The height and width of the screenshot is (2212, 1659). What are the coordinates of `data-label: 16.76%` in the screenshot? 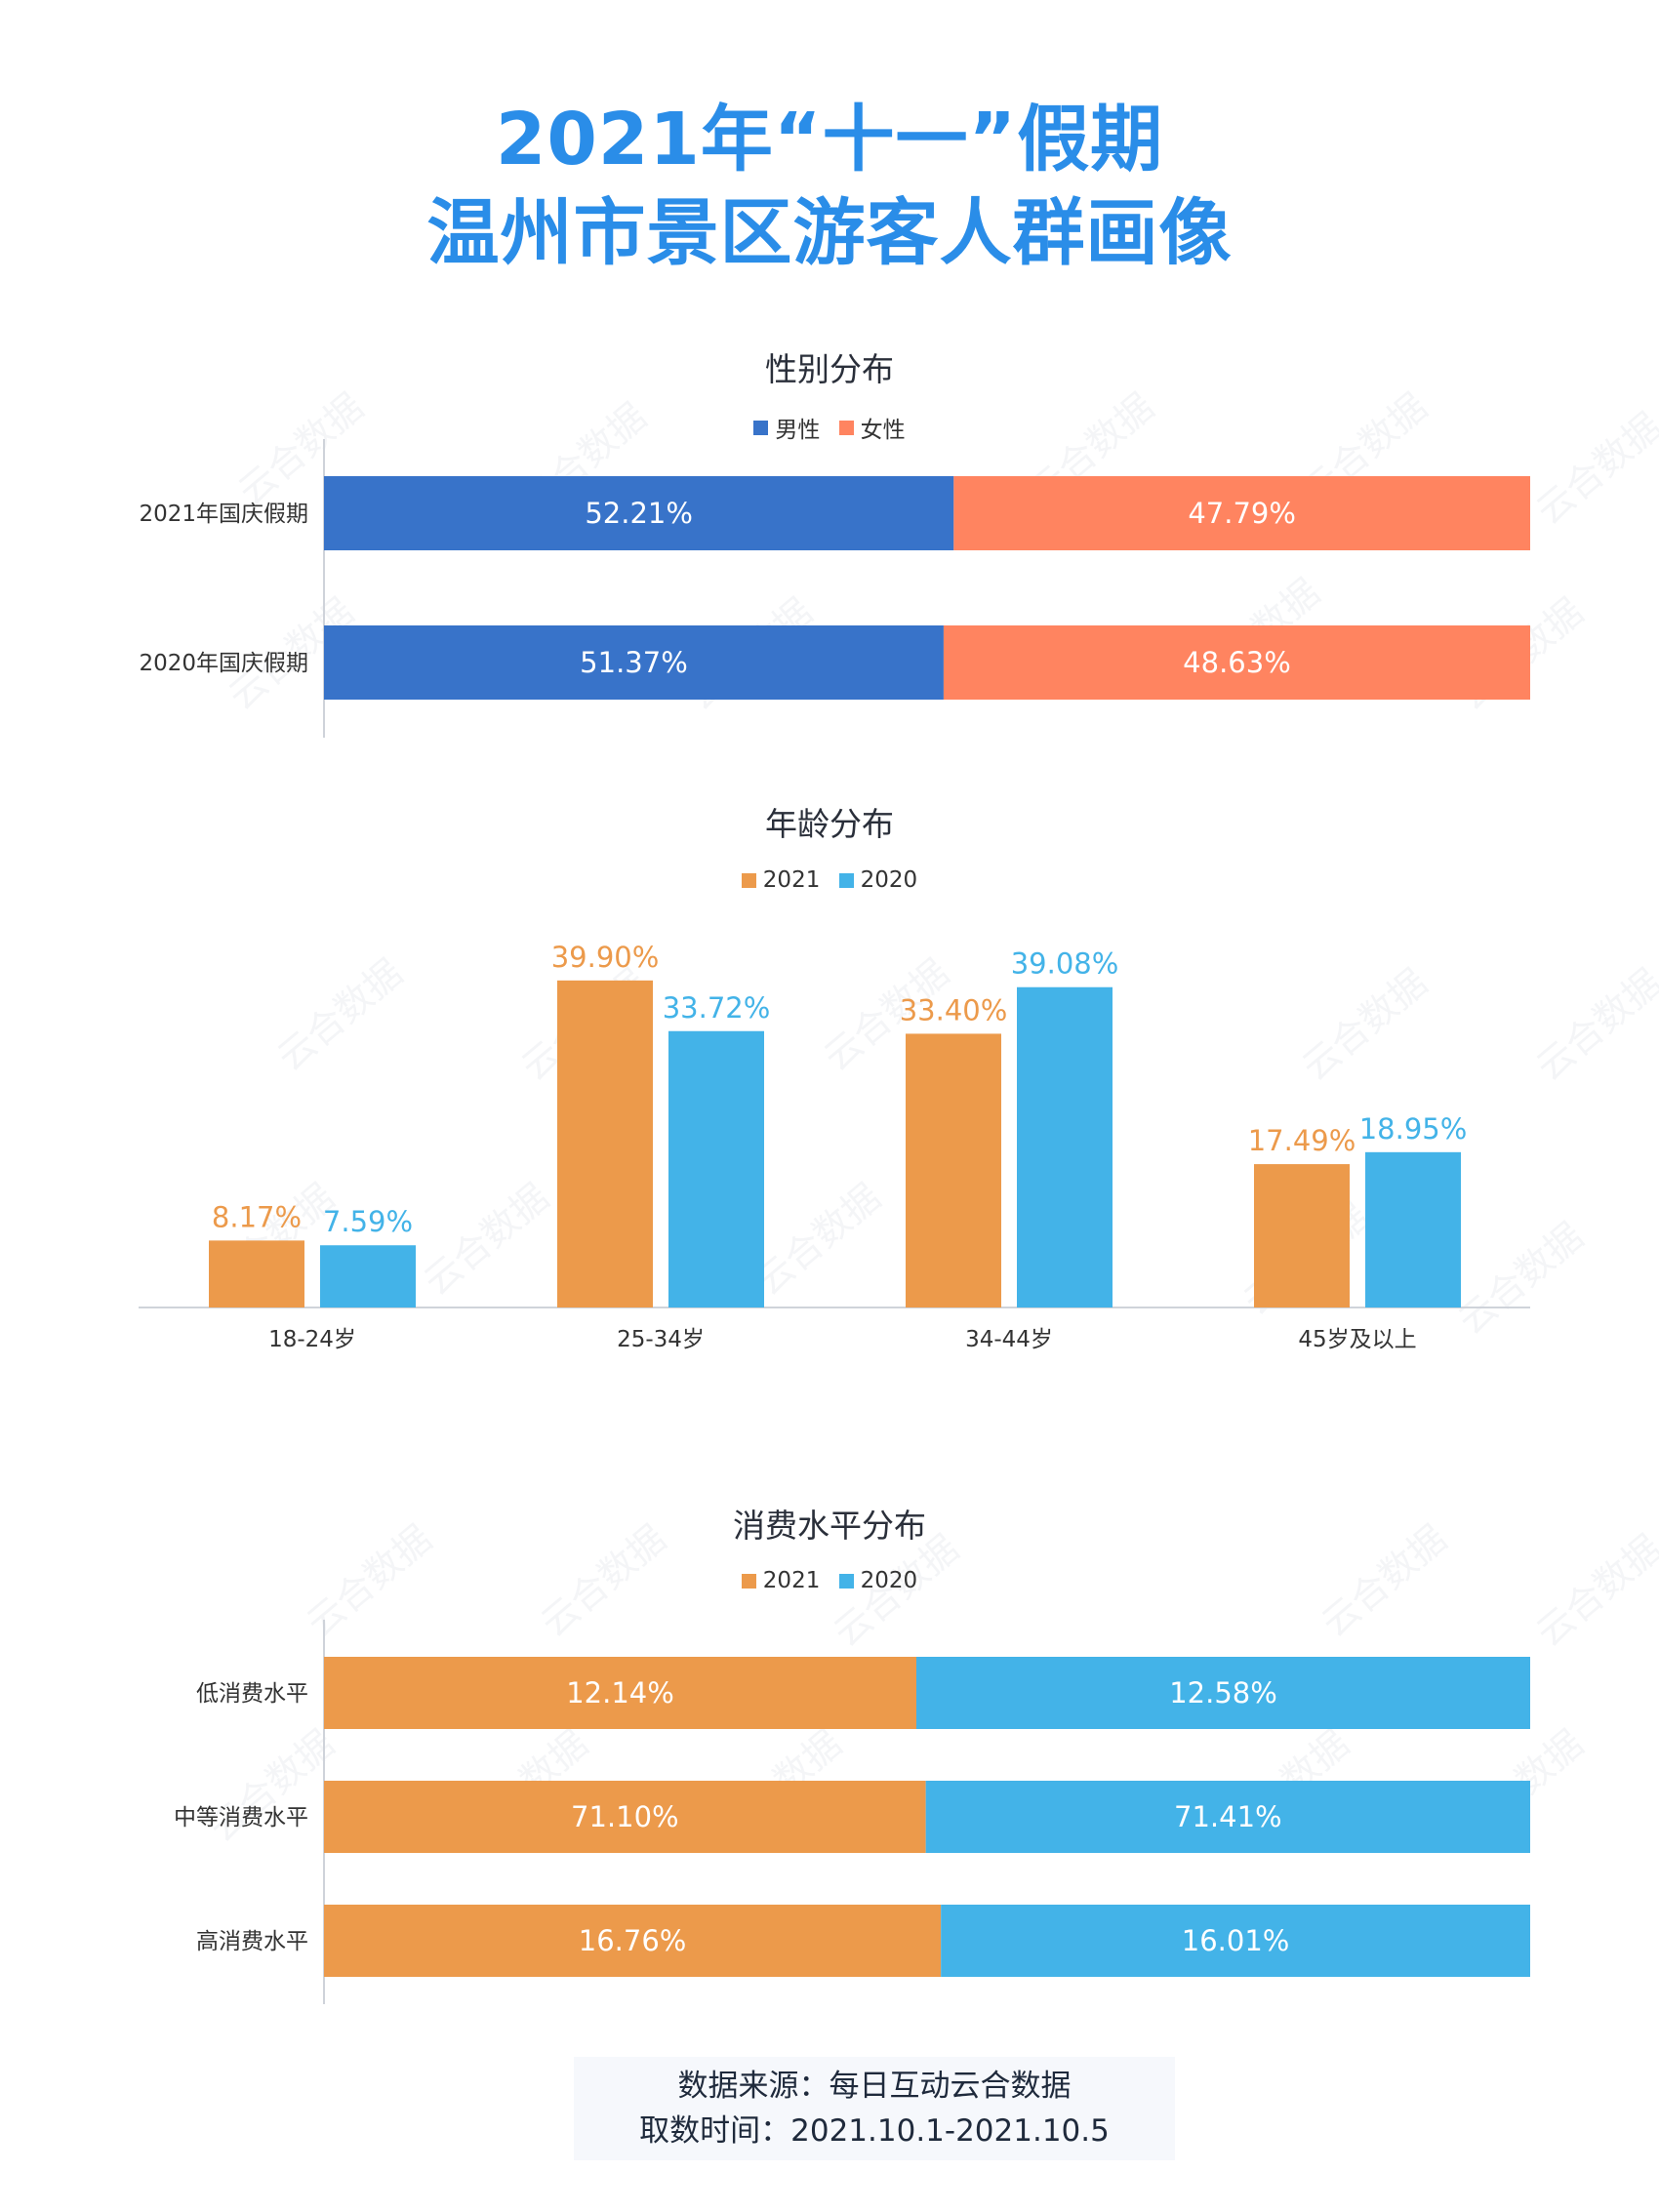 It's located at (633, 1941).